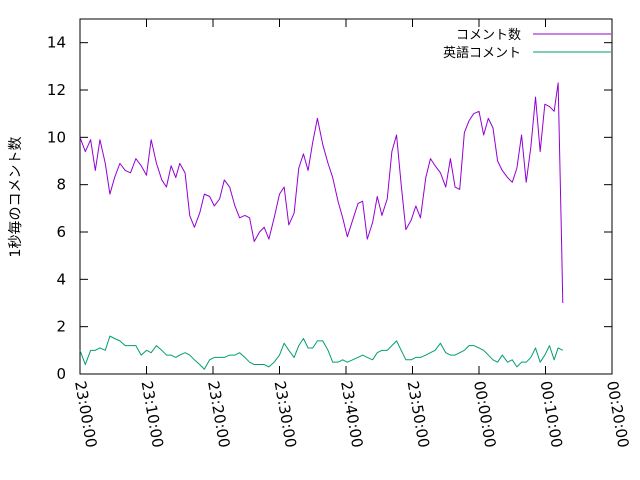 This screenshot has height=480, width=640. I want to click on x-tick-label: 23:00:00, so click(85, 414).